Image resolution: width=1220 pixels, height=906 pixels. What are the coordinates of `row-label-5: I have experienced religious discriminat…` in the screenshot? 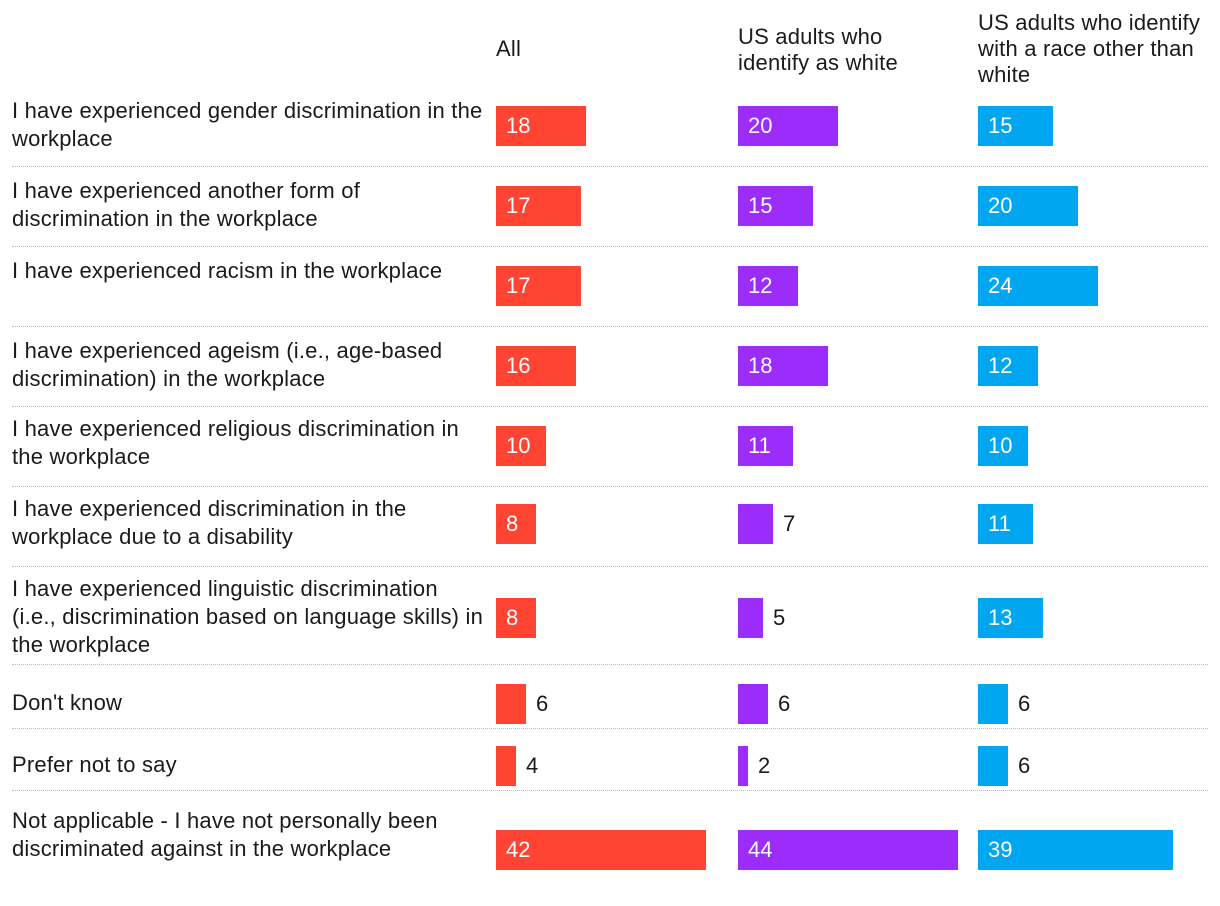 It's located at (235, 442).